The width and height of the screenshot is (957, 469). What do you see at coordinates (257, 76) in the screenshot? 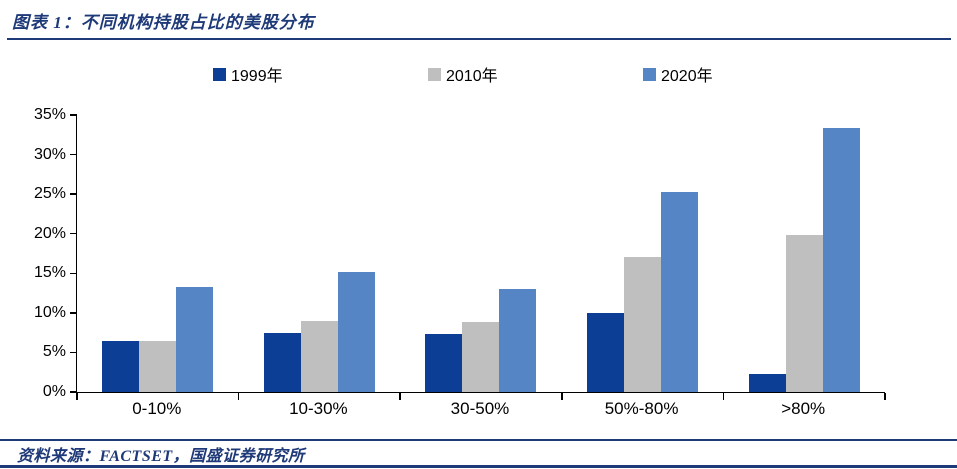
I see `legend-label: 1999年` at bounding box center [257, 76].